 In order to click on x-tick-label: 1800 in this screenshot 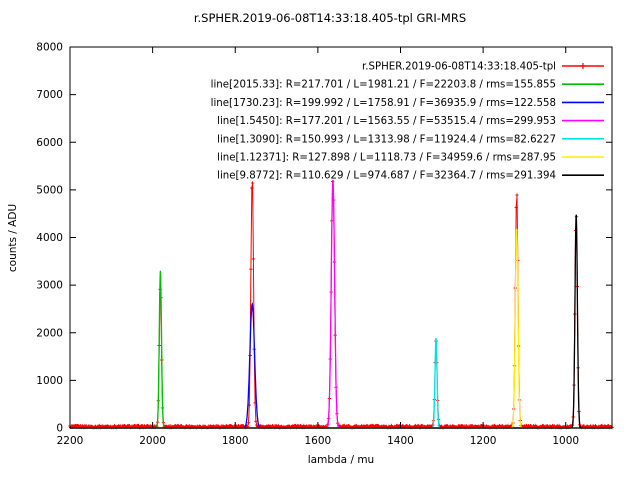, I will do `click(235, 441)`.